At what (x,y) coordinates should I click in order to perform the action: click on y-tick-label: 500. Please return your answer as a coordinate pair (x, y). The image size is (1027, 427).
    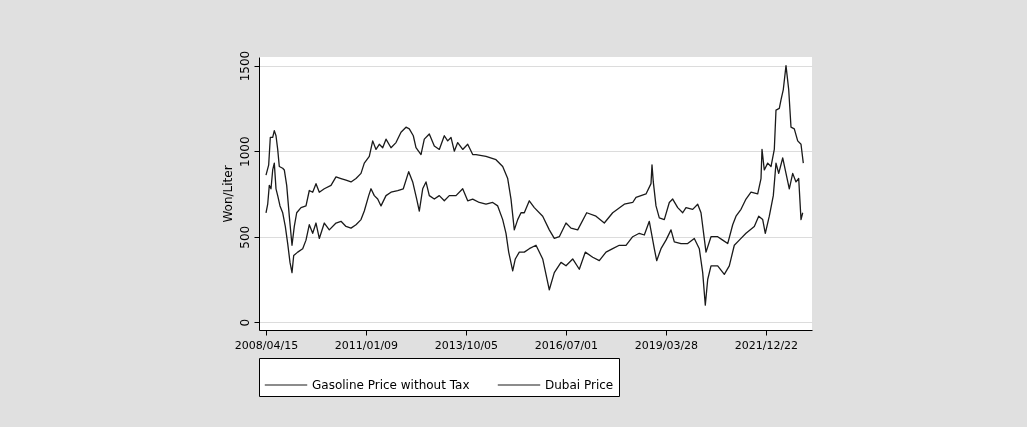
    Looking at the image, I should click on (244, 237).